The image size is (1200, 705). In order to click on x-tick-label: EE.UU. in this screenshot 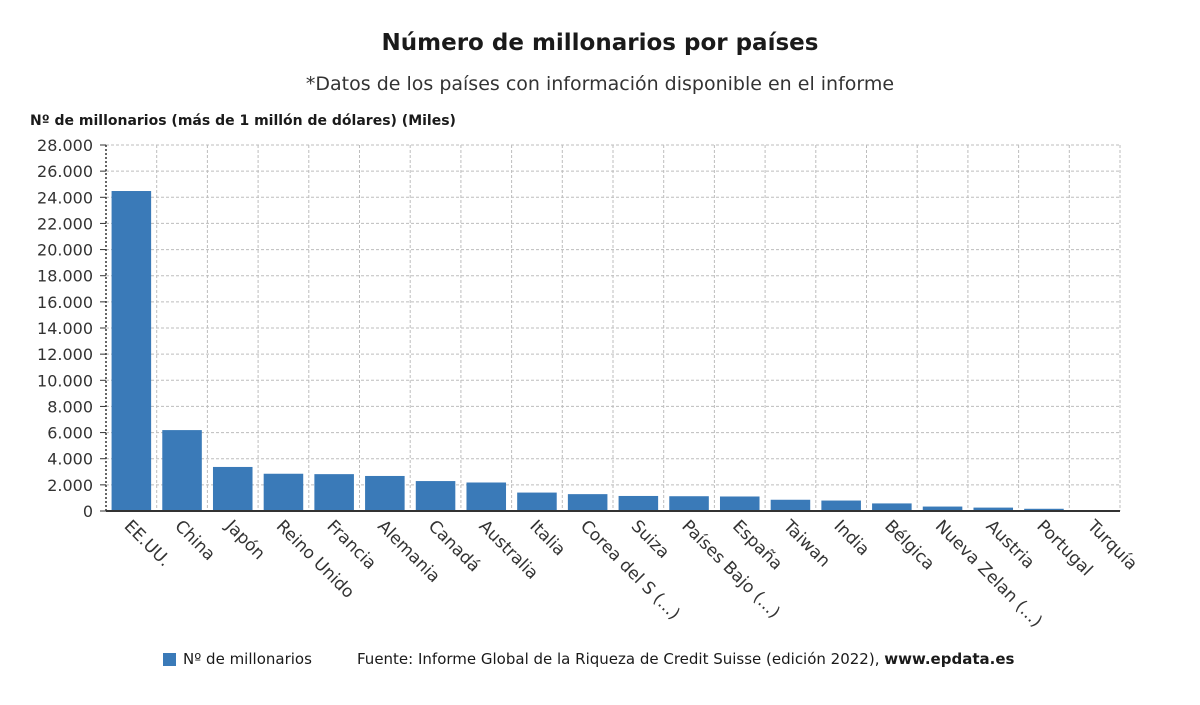, I will do `click(147, 543)`.